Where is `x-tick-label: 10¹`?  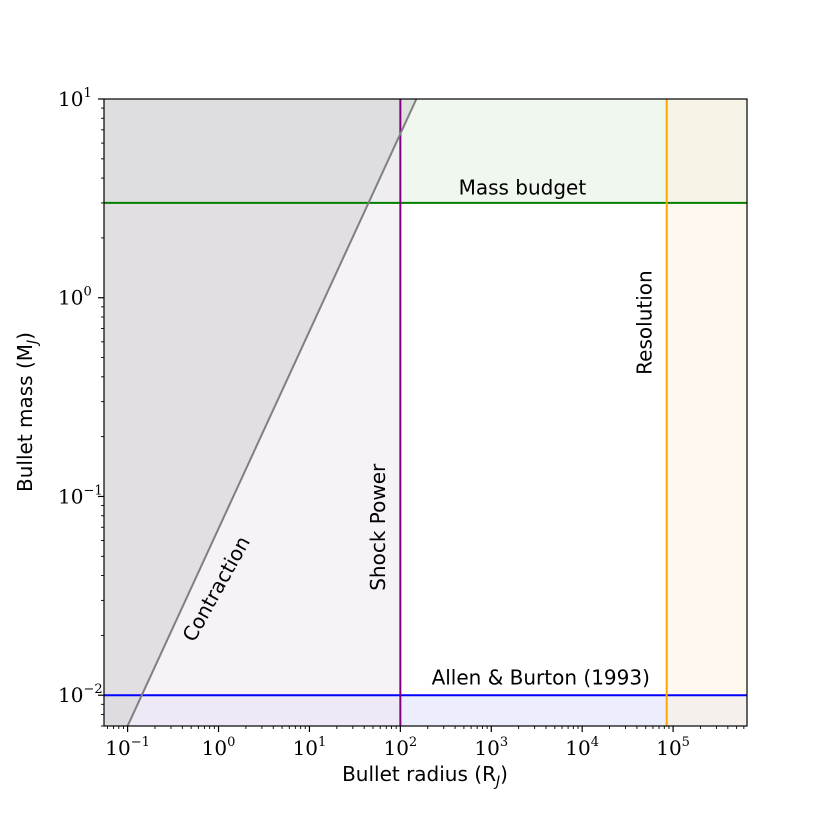 x-tick-label: 10¹ is located at coordinates (310, 747).